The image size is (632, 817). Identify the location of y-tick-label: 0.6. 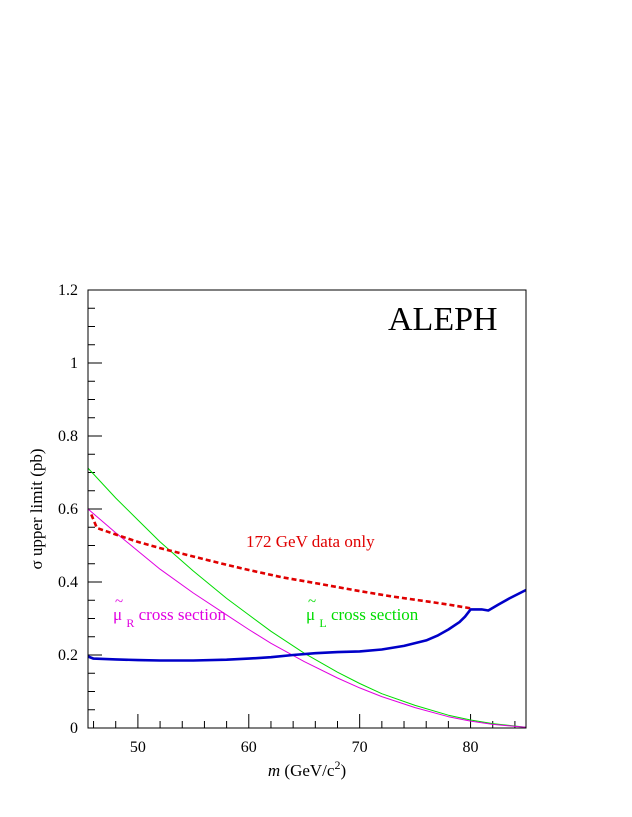
(68, 509).